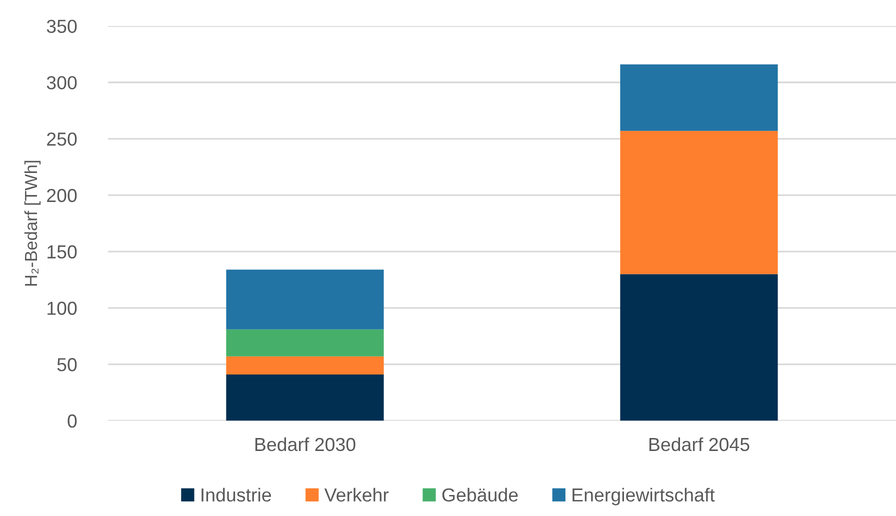 This screenshot has height=516, width=896. Describe the element at coordinates (480, 495) in the screenshot. I see `legend-label: Gebäude` at that location.